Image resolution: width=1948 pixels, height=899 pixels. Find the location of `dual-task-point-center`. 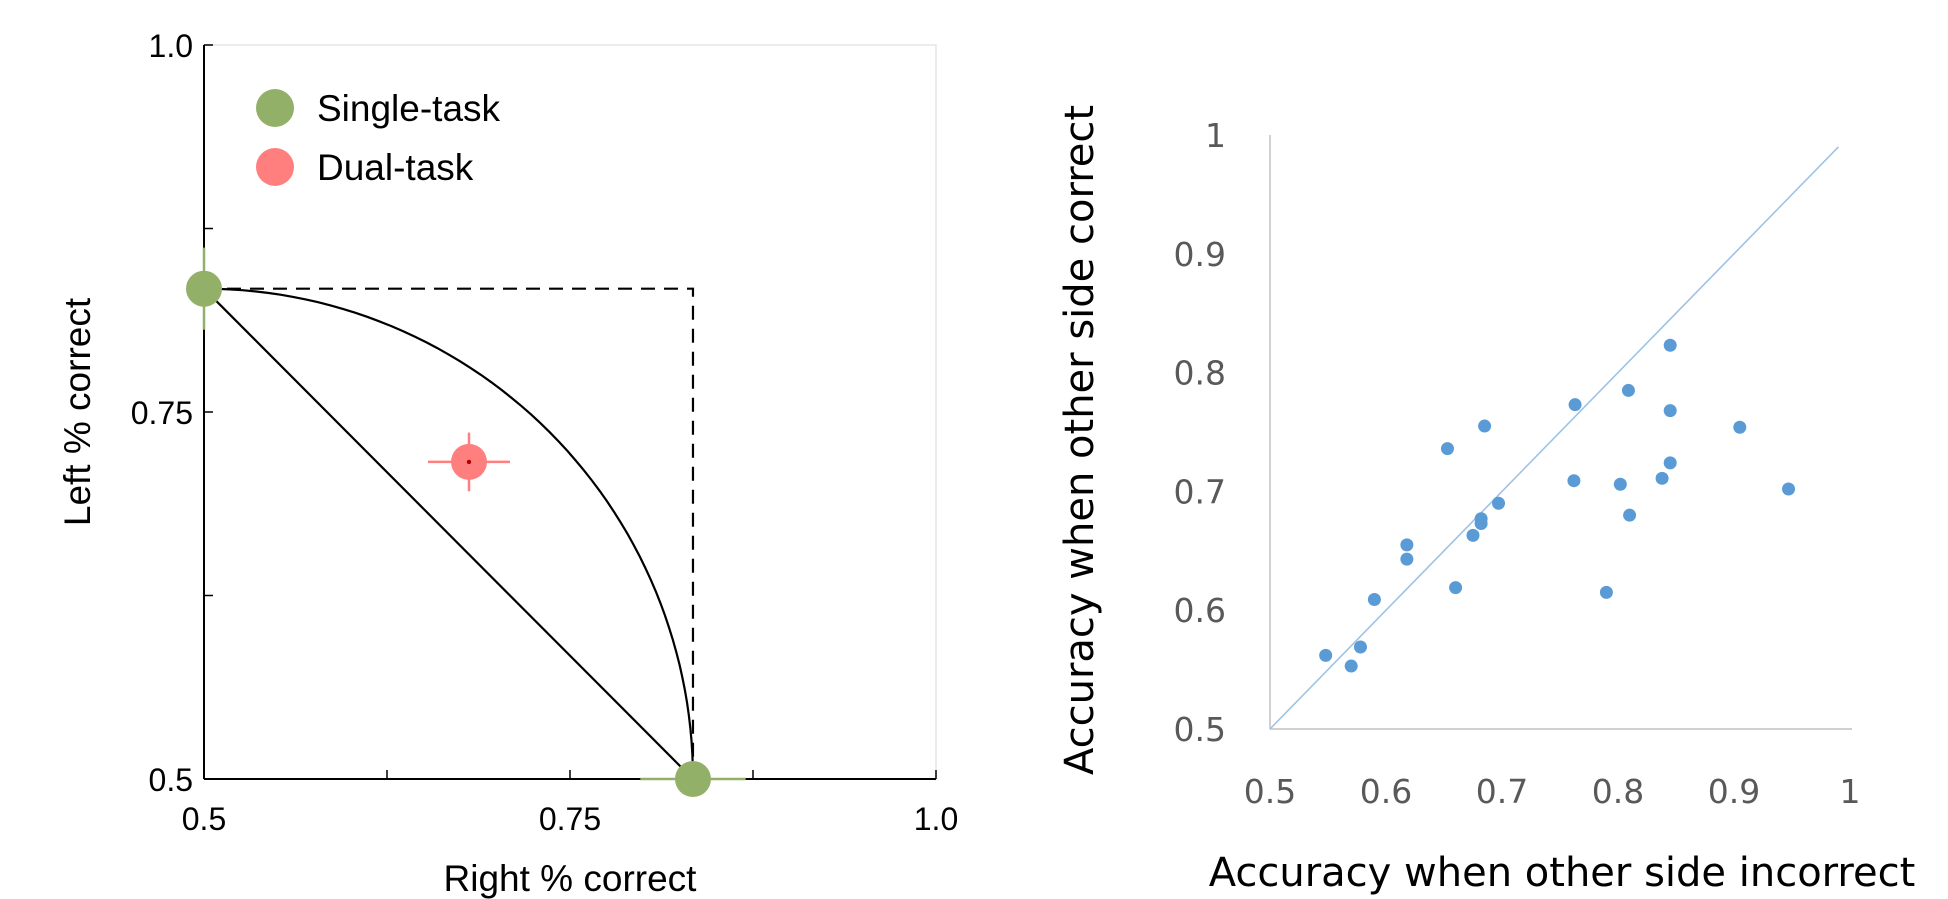

dual-task-point-center is located at coordinates (469, 462).